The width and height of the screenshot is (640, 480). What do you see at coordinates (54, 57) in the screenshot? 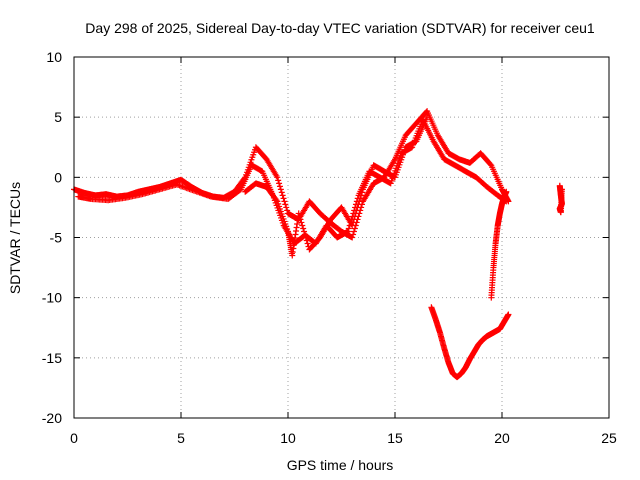
I see `y-tick-label: 10` at bounding box center [54, 57].